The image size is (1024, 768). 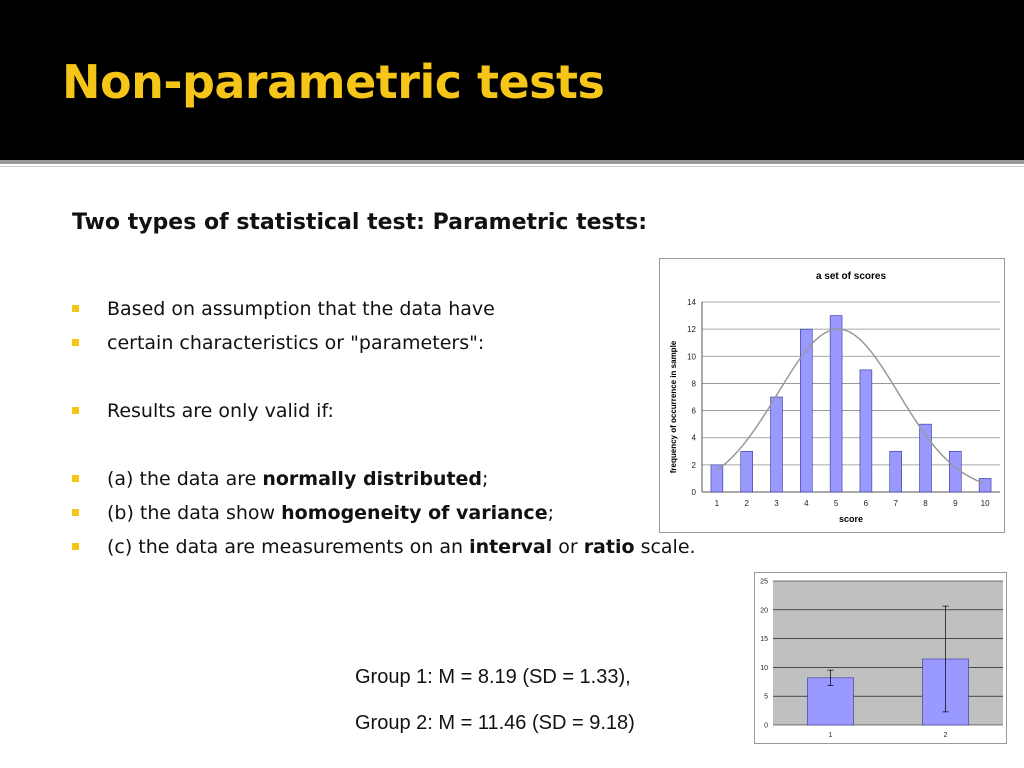 I want to click on group-means-svg: 0 5 10 15 20 25 1 2, so click(x=881, y=659).